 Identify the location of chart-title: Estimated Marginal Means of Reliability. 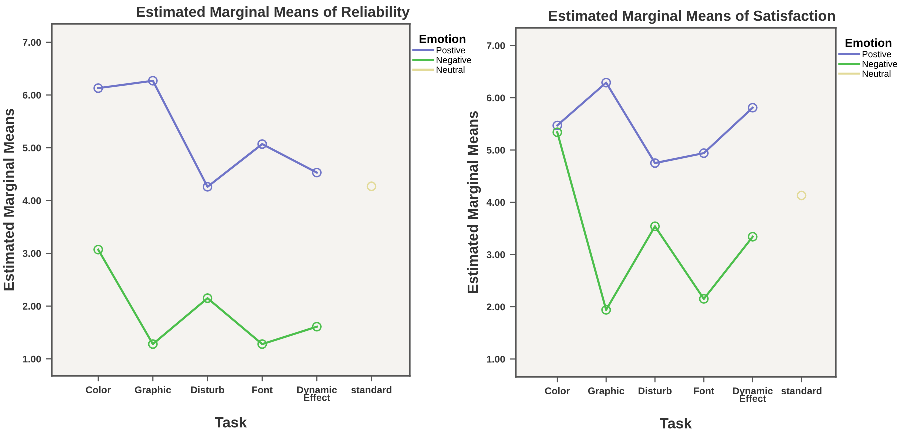
(273, 13).